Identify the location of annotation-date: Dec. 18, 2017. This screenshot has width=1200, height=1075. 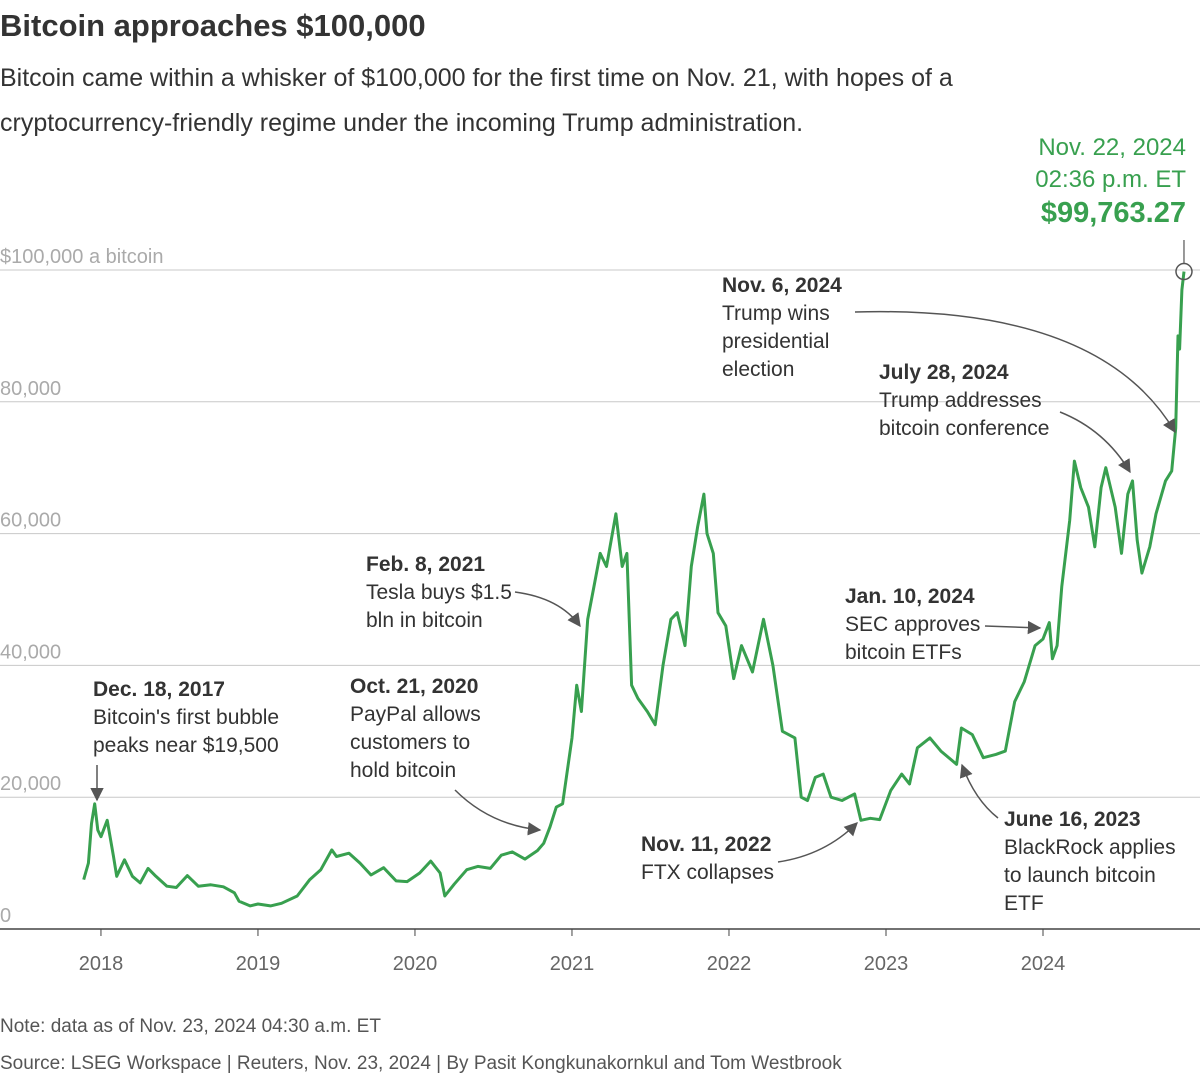
(159, 689).